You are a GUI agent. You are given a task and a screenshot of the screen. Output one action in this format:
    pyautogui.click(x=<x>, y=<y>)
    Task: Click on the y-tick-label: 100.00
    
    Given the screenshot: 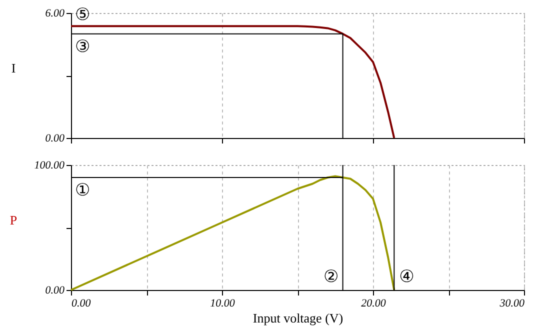 What is the action you would take?
    pyautogui.click(x=49, y=166)
    